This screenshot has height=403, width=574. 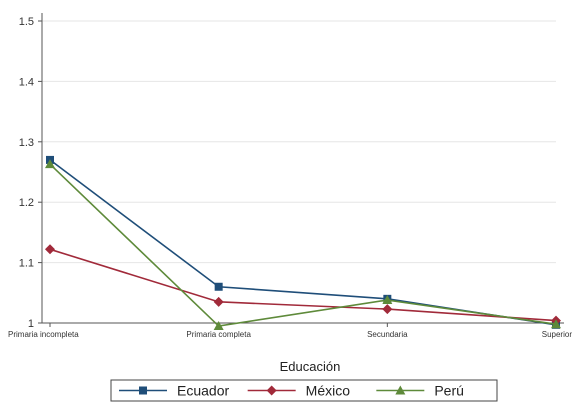 I want to click on legend-label-0: Ecuador, so click(x=203, y=391).